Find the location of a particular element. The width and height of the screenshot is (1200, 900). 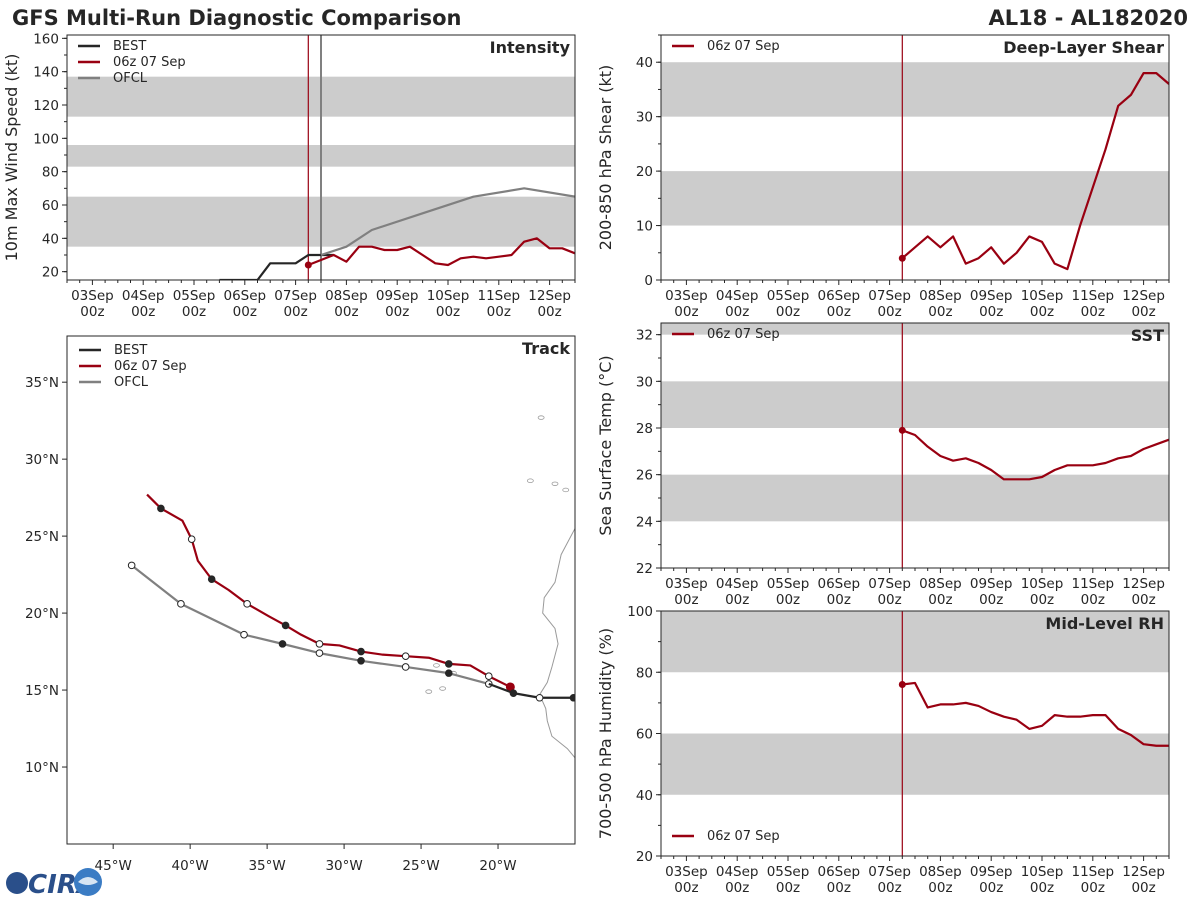

rh-xtick-sublabel-9: 00z is located at coordinates (1143, 888).